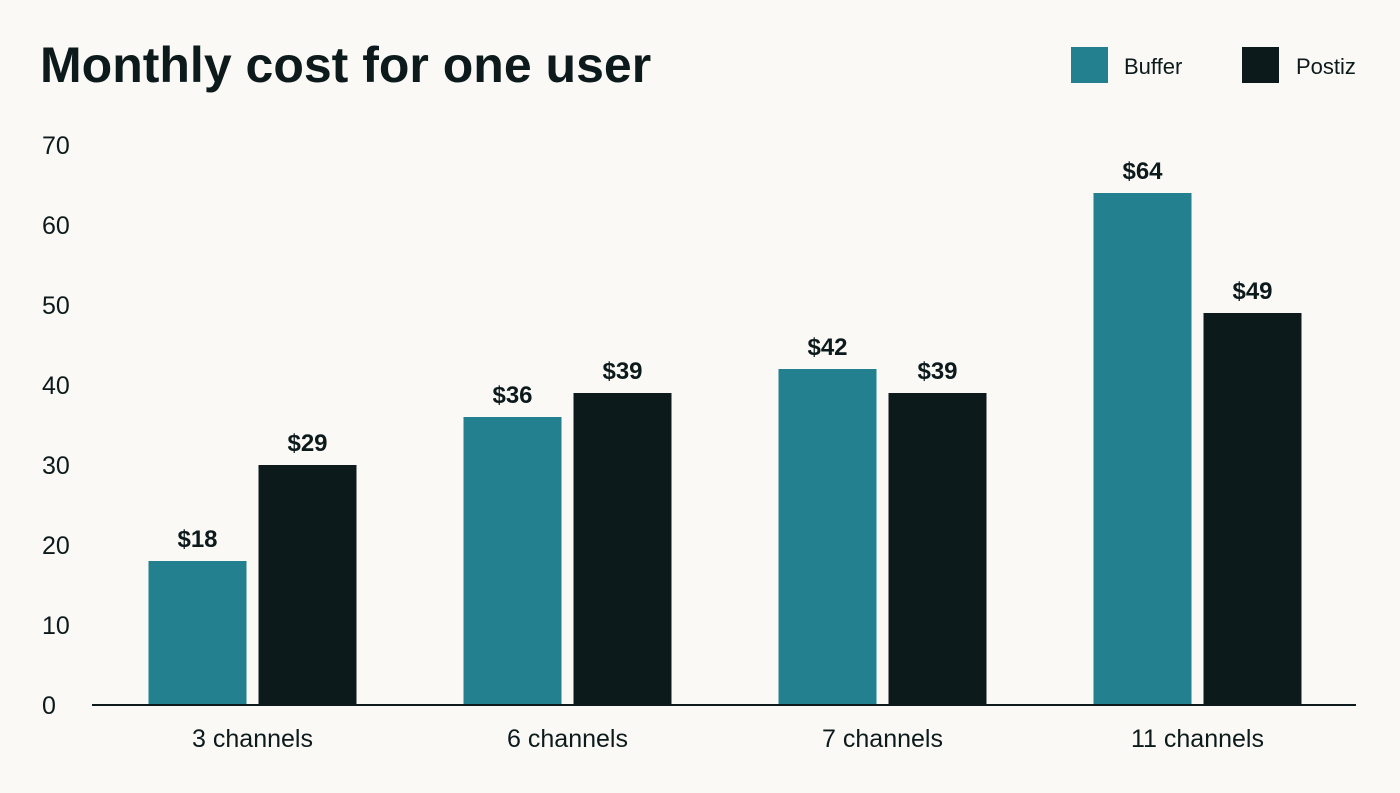  I want to click on x-tick-label: 3 channels, so click(252, 739).